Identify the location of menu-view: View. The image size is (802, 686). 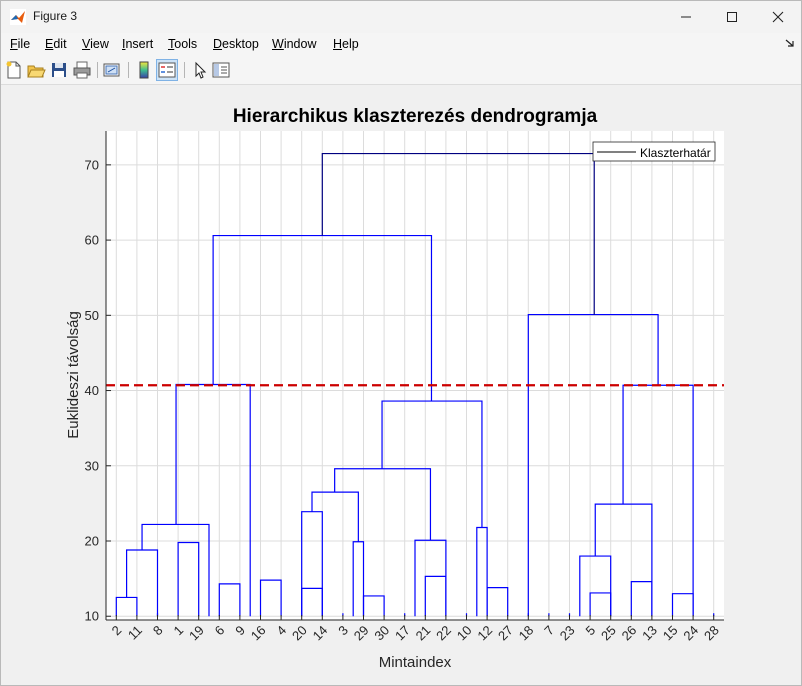
(95, 44).